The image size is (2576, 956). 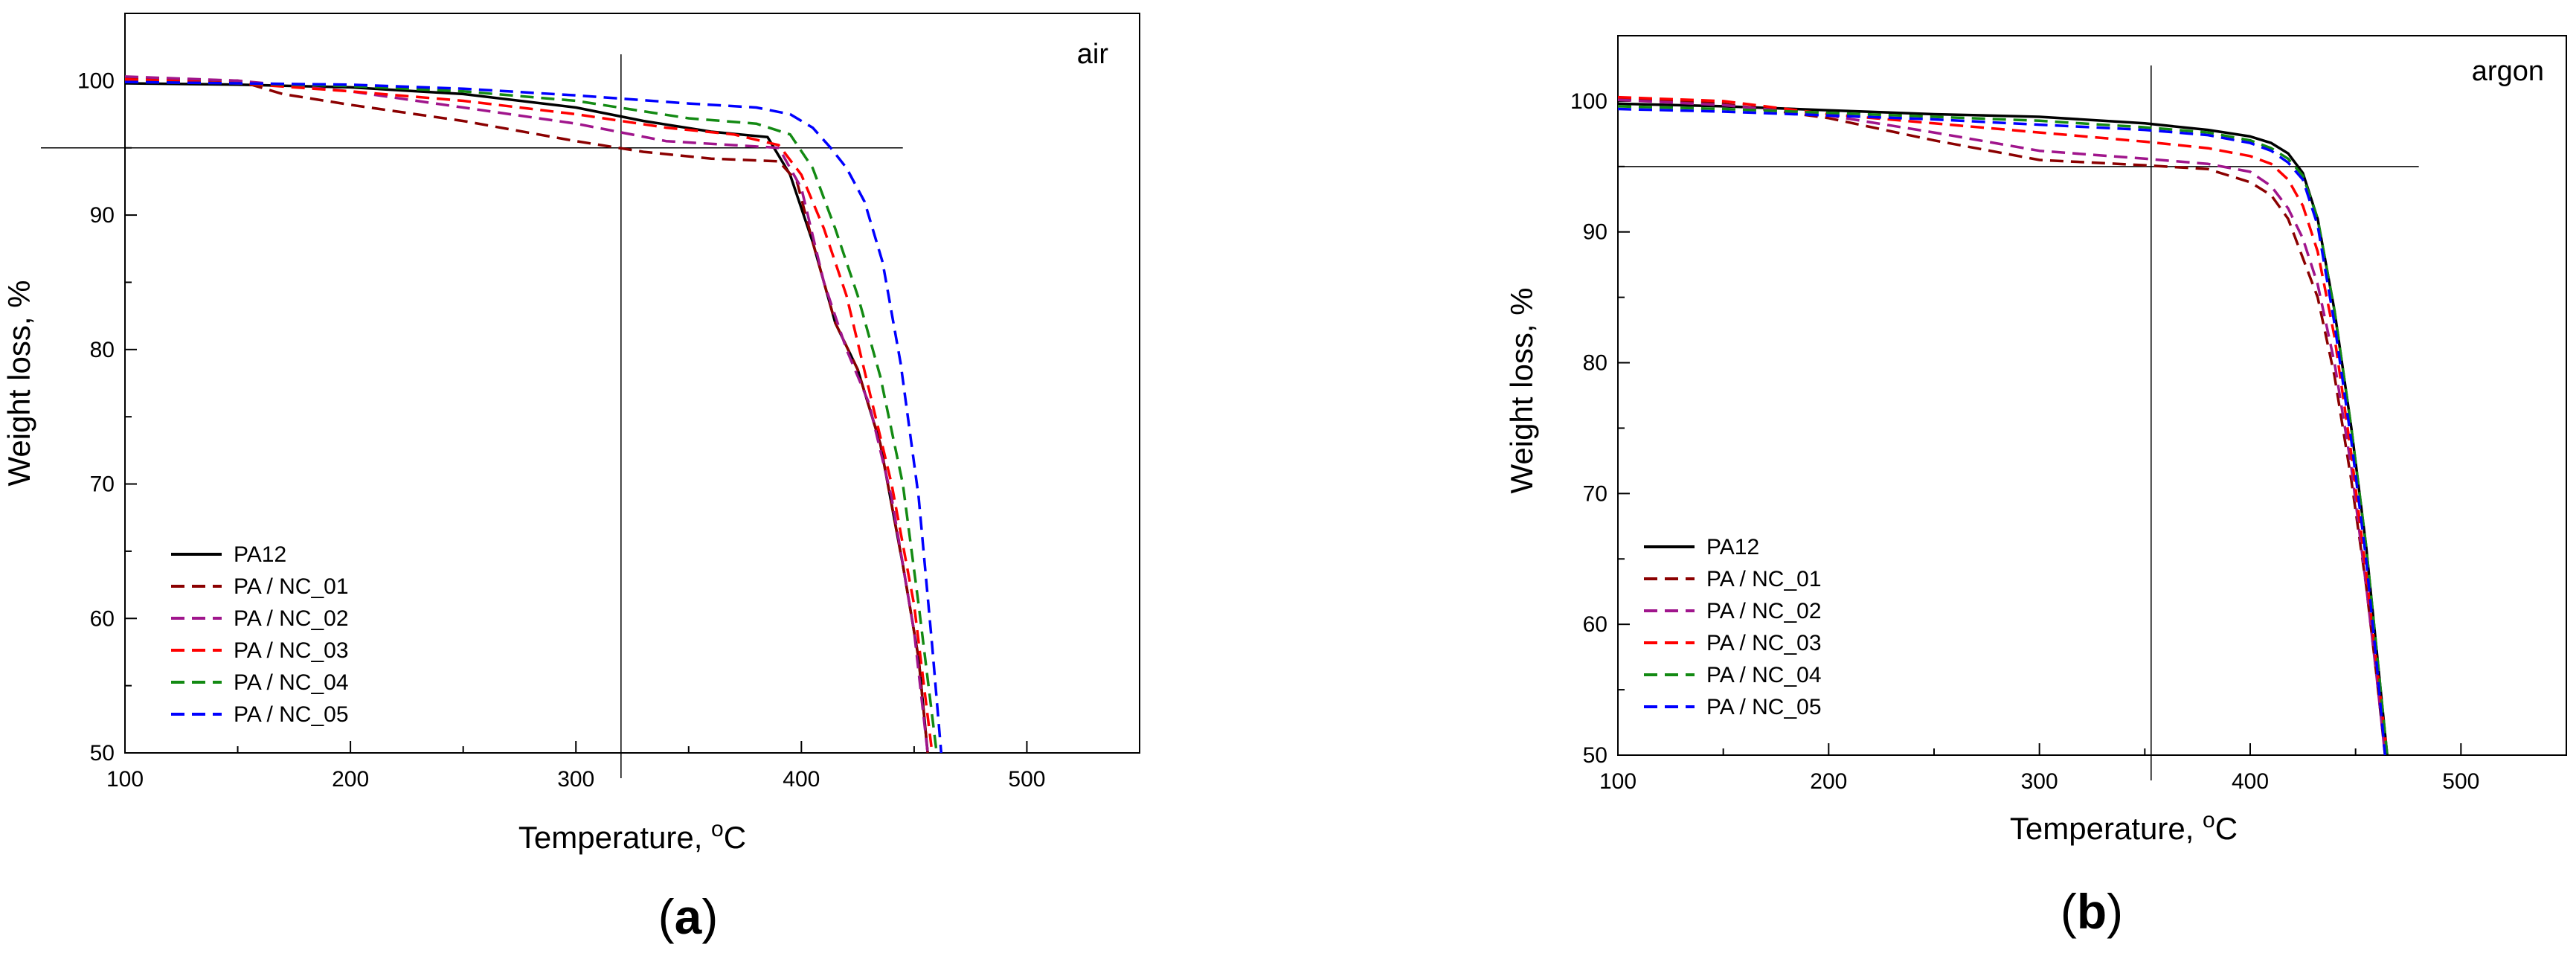 What do you see at coordinates (2092, 912) in the screenshot?
I see `panel-label: (b)` at bounding box center [2092, 912].